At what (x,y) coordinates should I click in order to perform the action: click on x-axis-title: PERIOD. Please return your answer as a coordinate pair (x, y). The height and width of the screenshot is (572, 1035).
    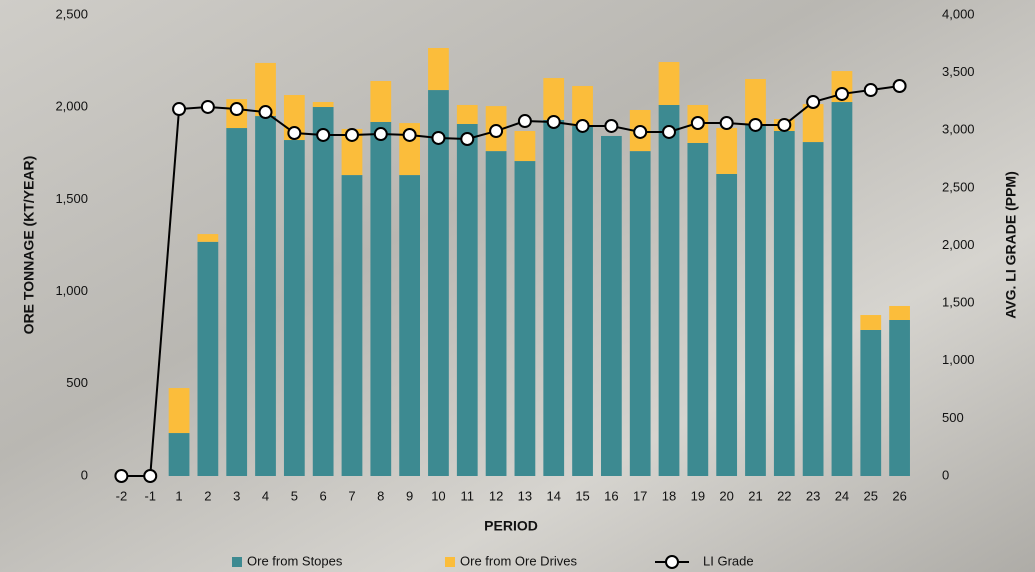
    Looking at the image, I should click on (511, 526).